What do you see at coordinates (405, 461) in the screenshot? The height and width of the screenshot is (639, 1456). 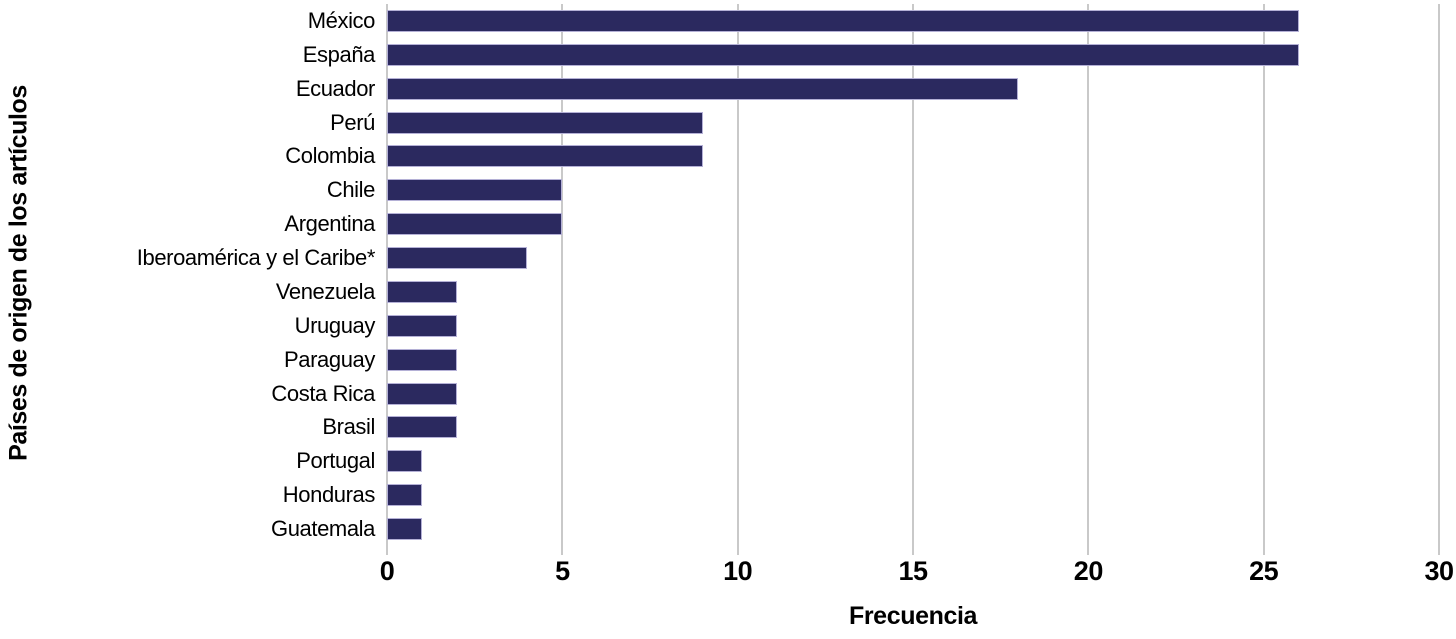 I see `bar-portugal` at bounding box center [405, 461].